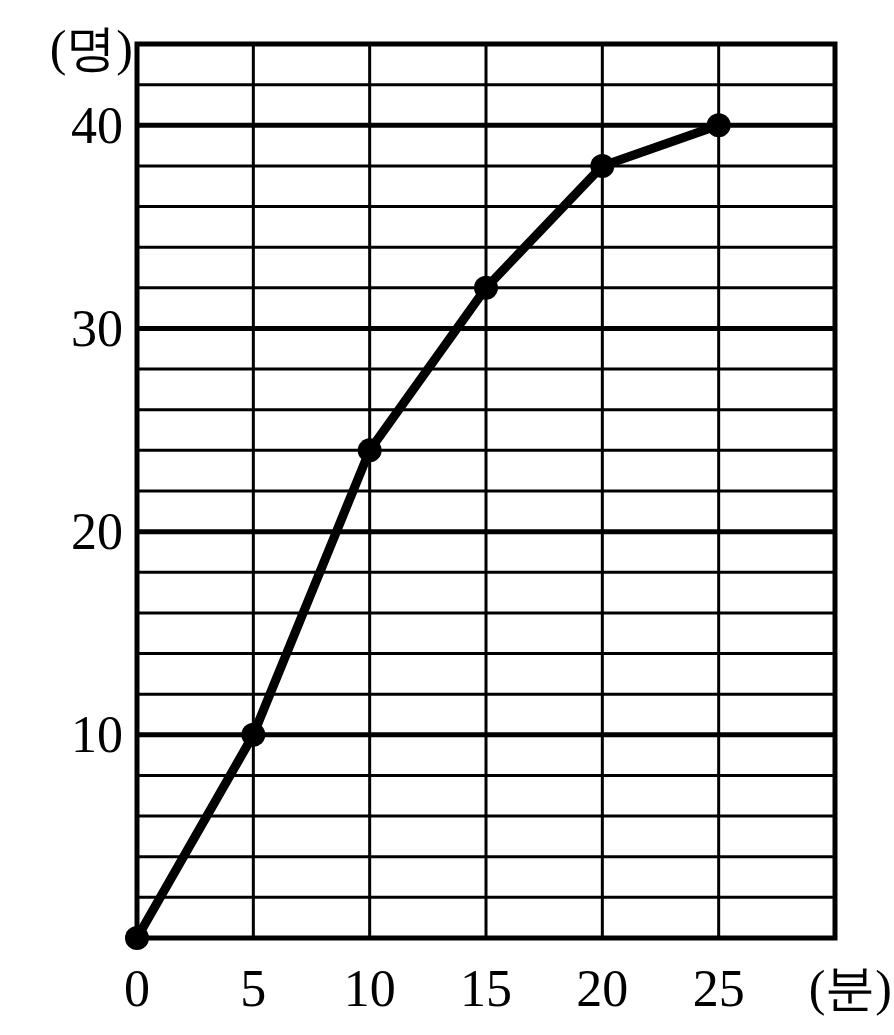  What do you see at coordinates (602, 988) in the screenshot?
I see `x-tick-label: 20` at bounding box center [602, 988].